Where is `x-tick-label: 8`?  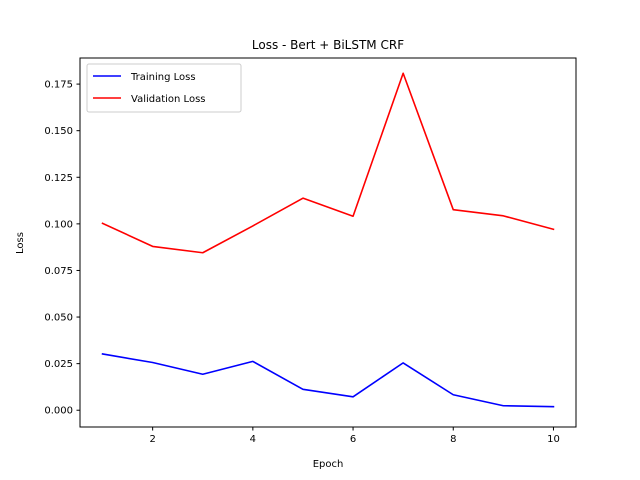
x-tick-label: 8 is located at coordinates (453, 439).